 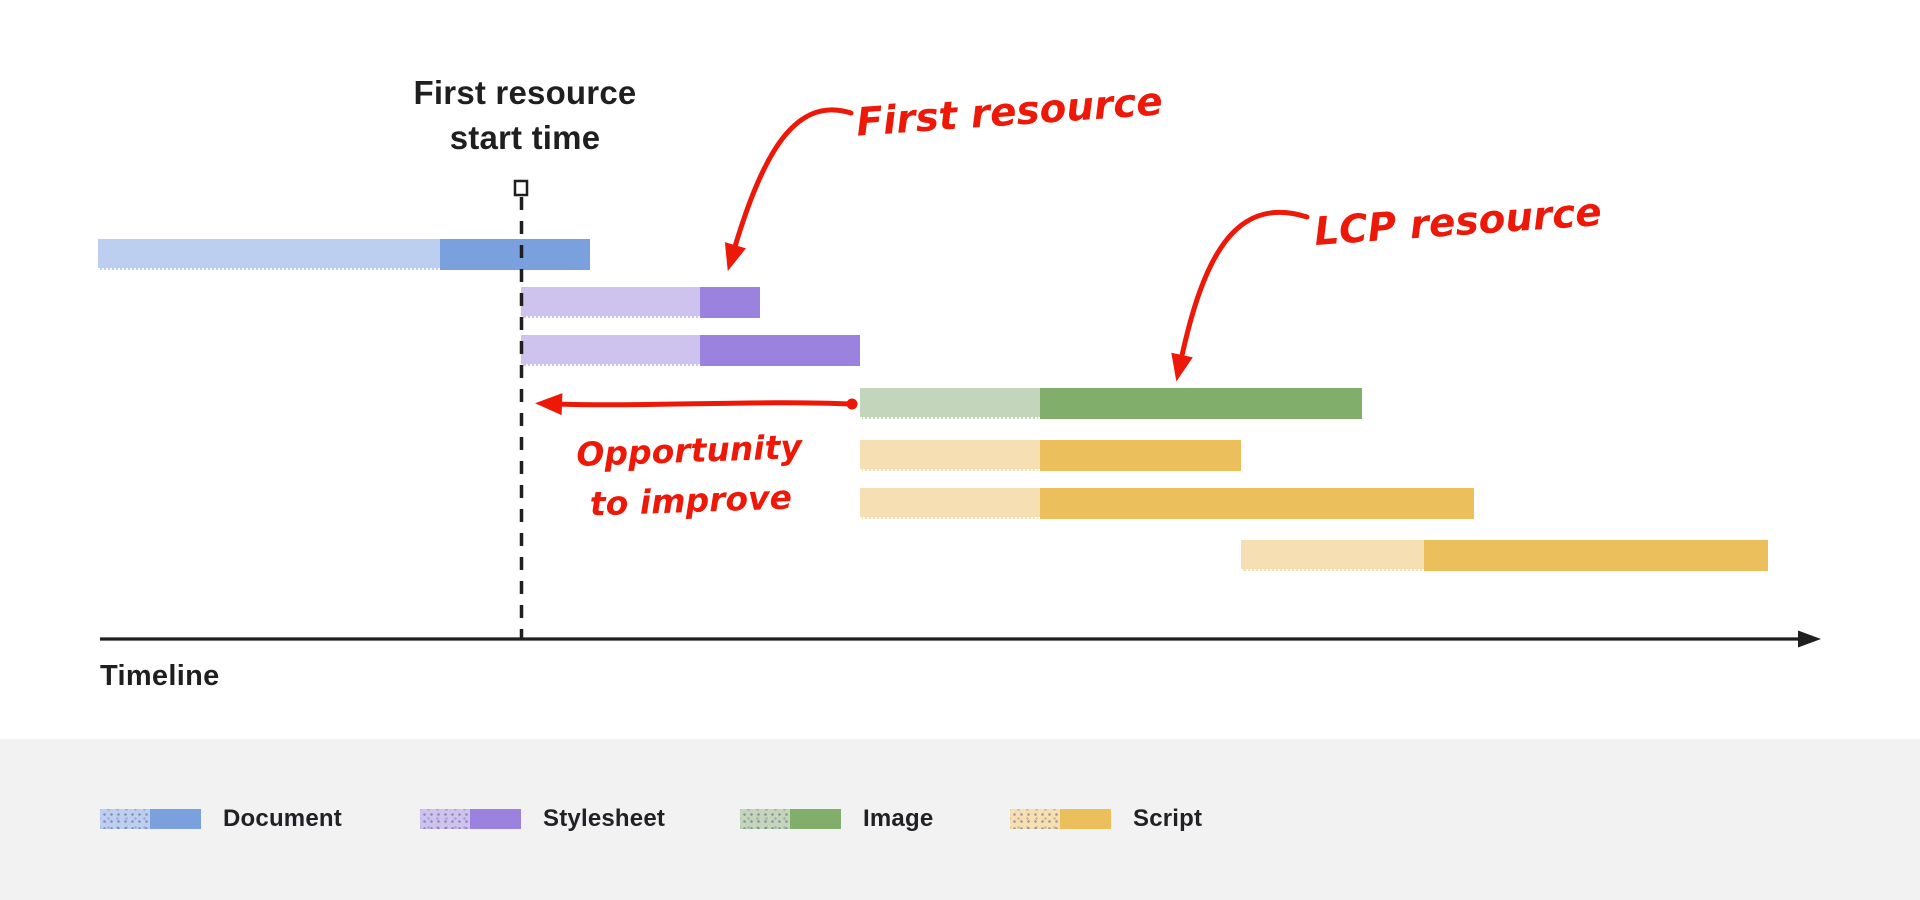 What do you see at coordinates (815, 819) in the screenshot?
I see `image-swatch-dark` at bounding box center [815, 819].